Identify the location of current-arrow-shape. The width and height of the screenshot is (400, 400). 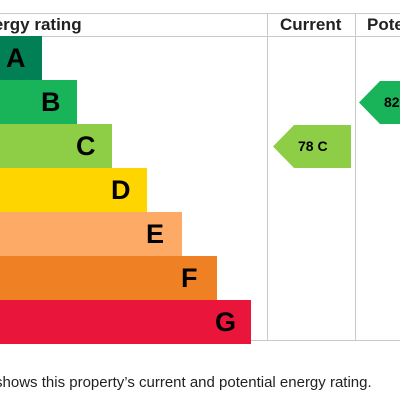
(312, 146).